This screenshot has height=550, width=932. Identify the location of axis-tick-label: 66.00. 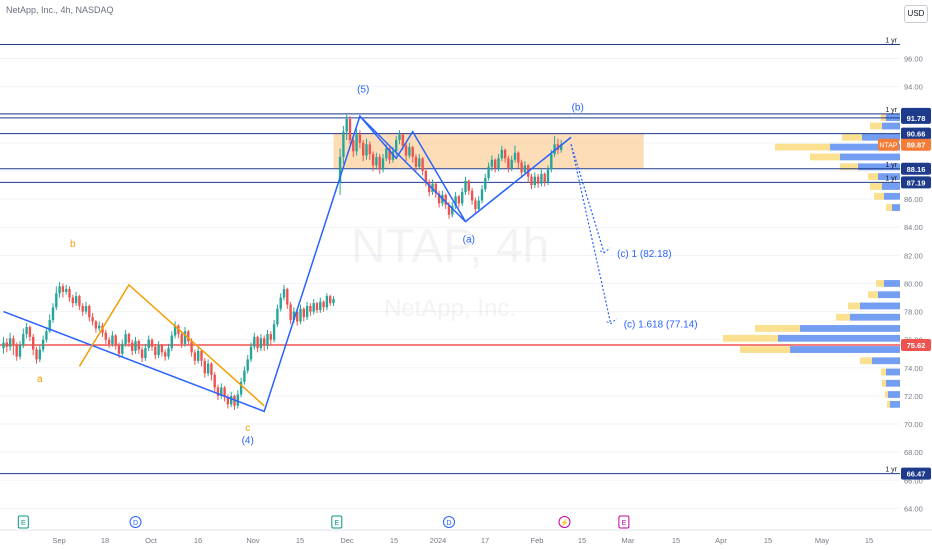
(913, 480).